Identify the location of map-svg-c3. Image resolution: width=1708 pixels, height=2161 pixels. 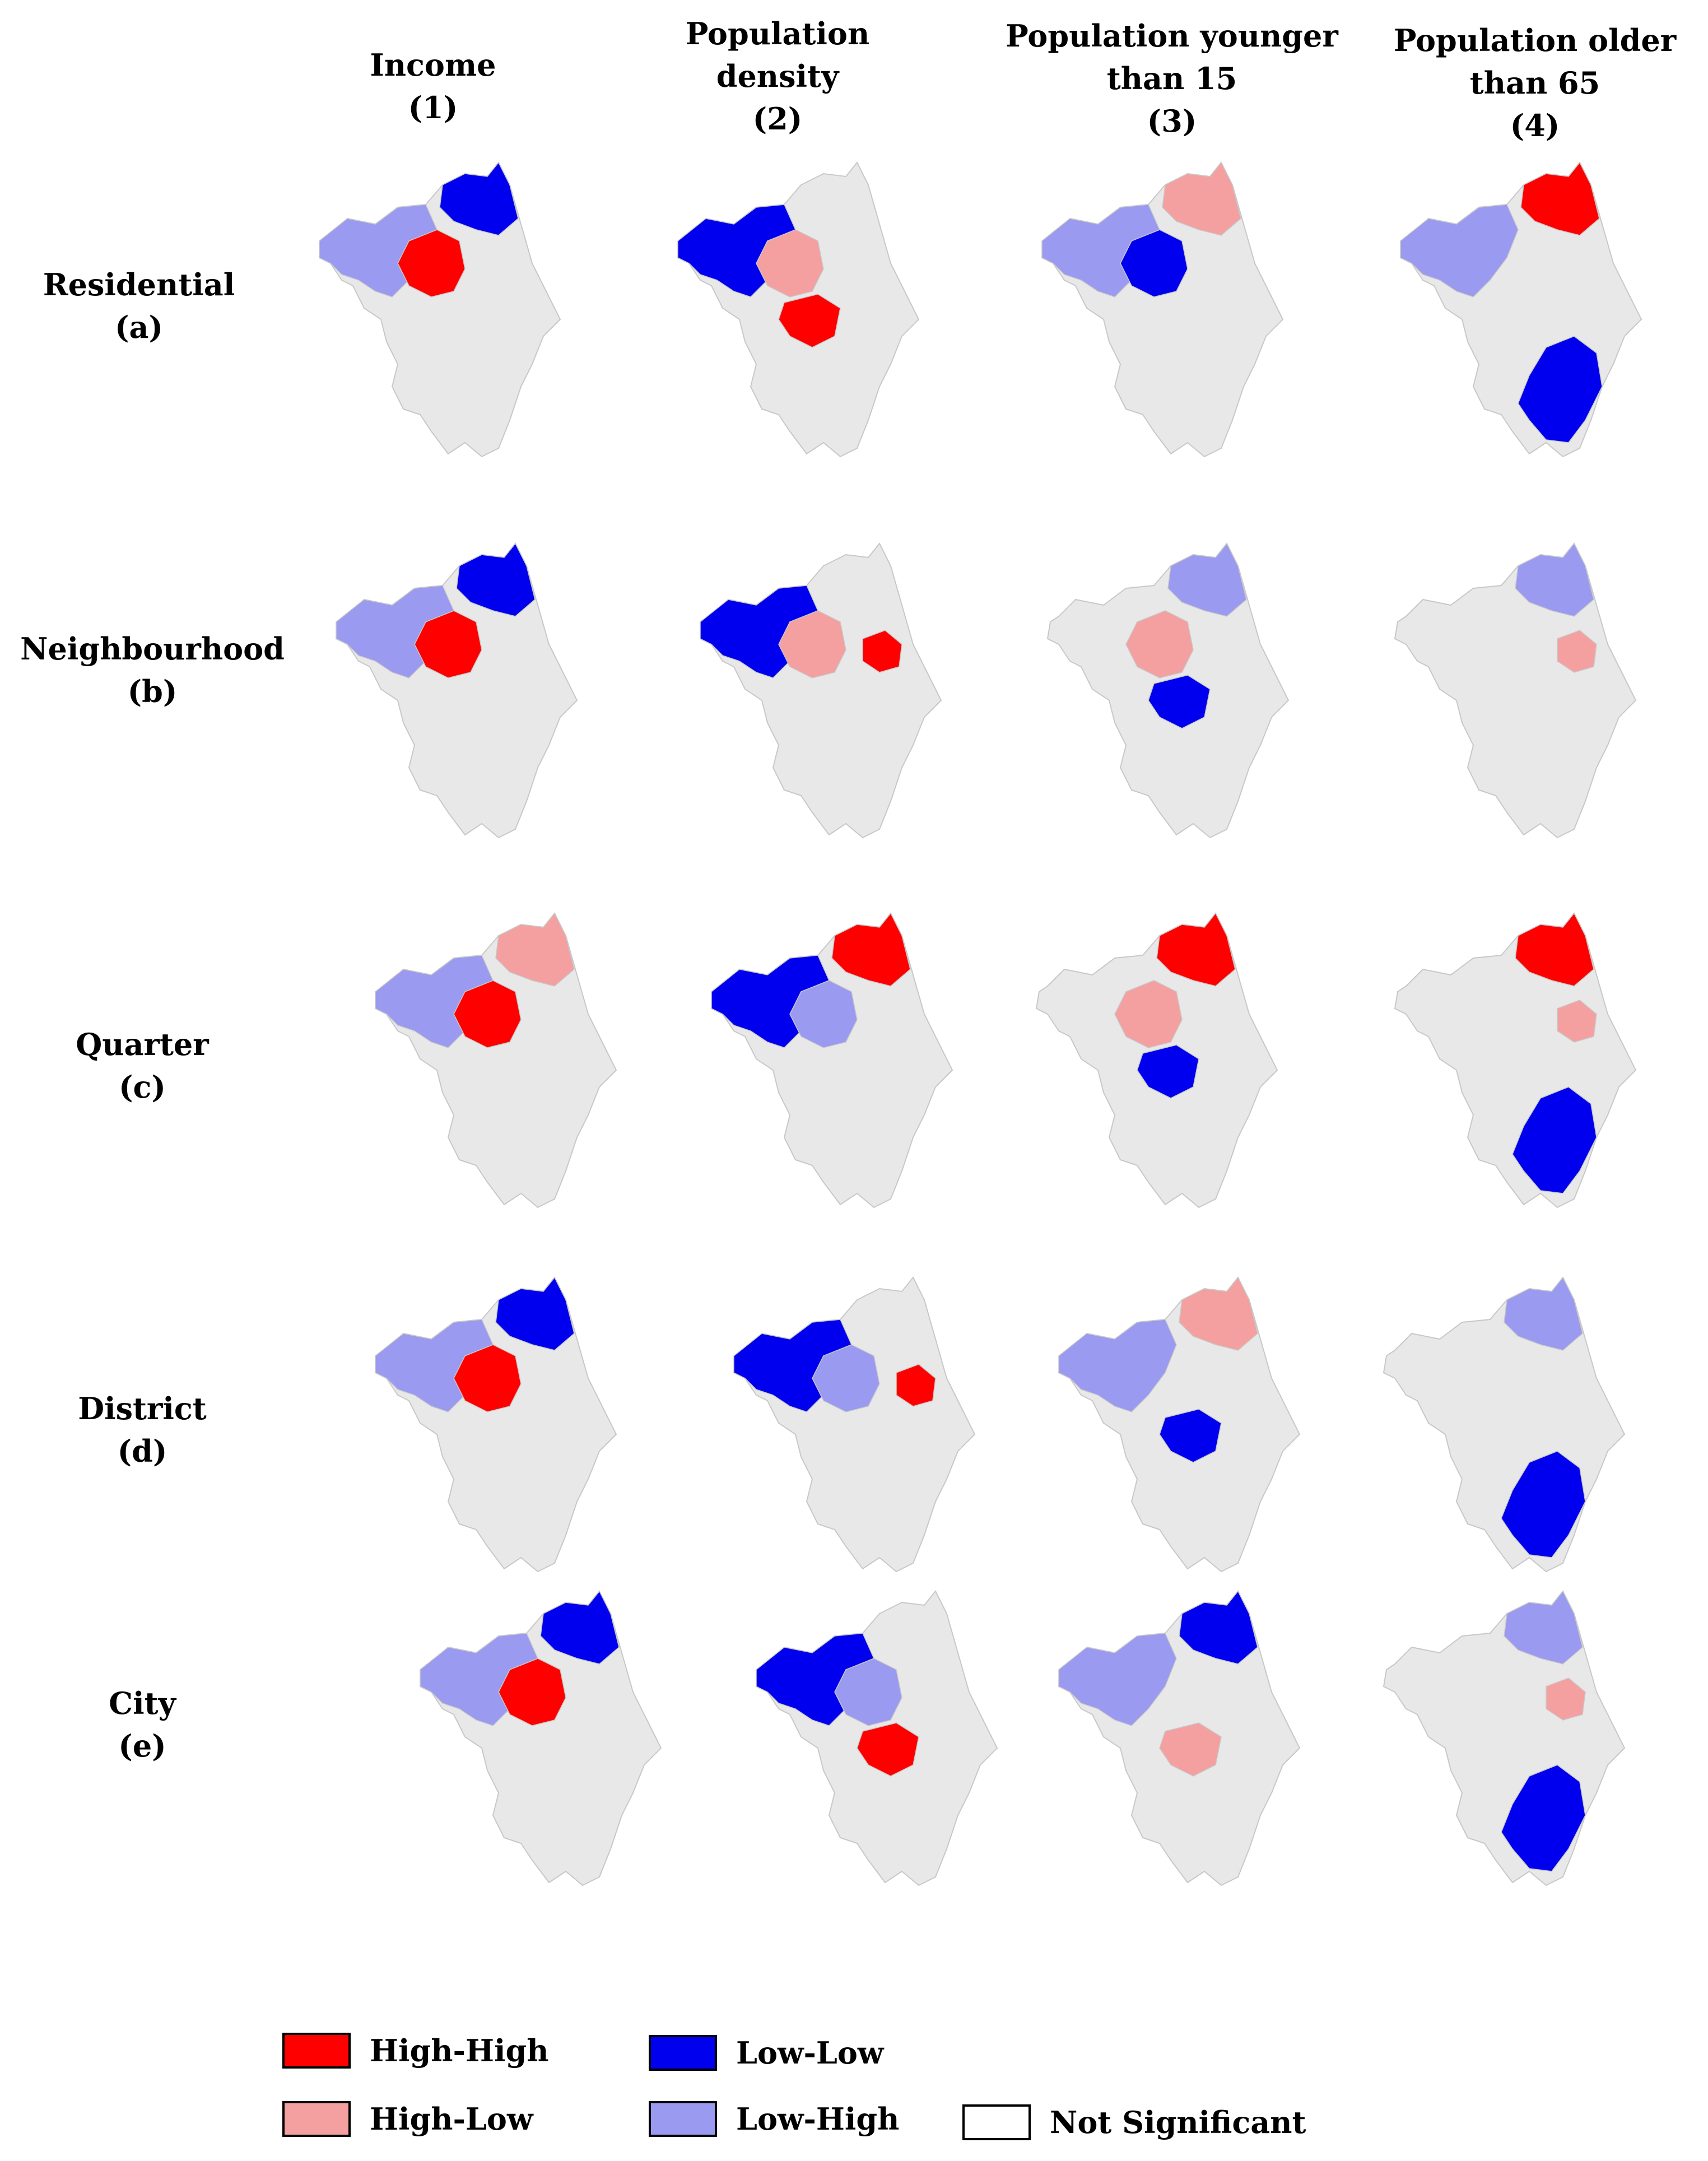
(1156, 1060).